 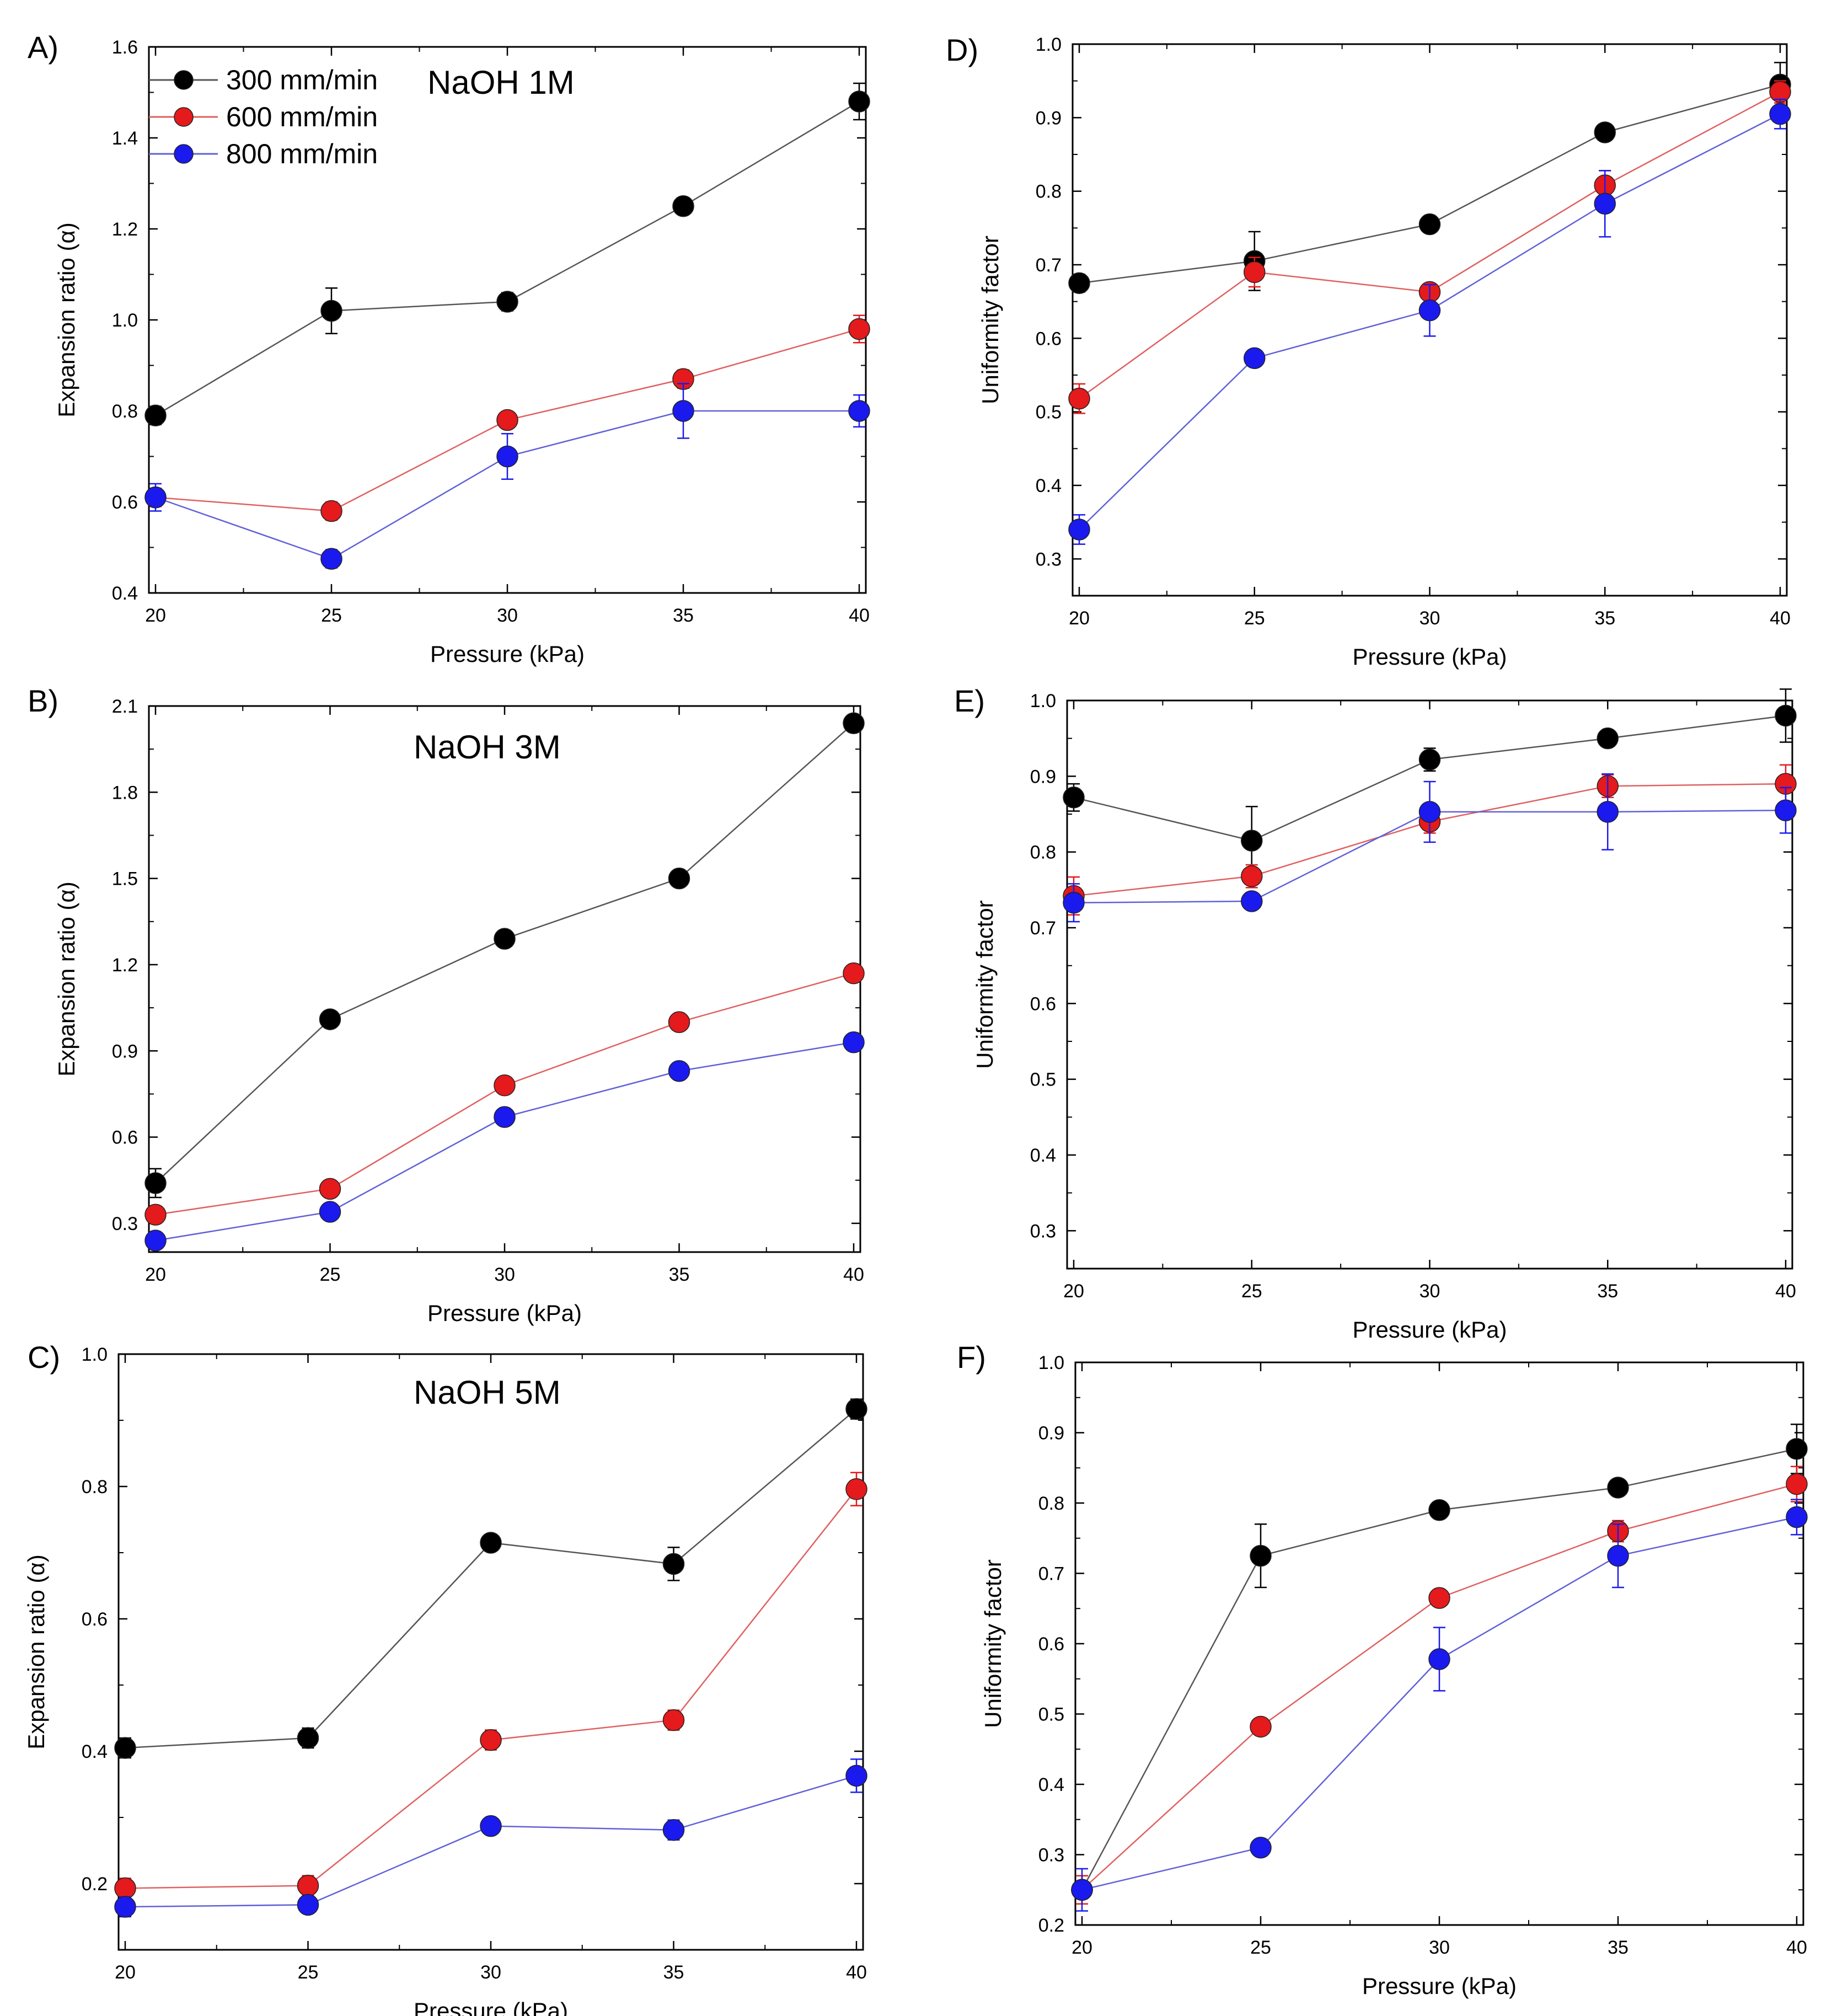 What do you see at coordinates (1049, 44) in the screenshot?
I see `y-tick-label: 1.0` at bounding box center [1049, 44].